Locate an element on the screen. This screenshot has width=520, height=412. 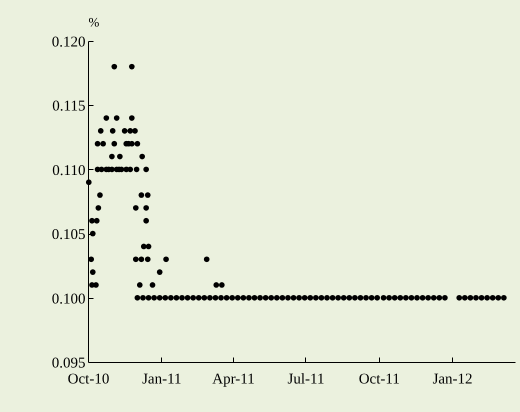
x-tick-label: Jul-11 is located at coordinates (306, 380).